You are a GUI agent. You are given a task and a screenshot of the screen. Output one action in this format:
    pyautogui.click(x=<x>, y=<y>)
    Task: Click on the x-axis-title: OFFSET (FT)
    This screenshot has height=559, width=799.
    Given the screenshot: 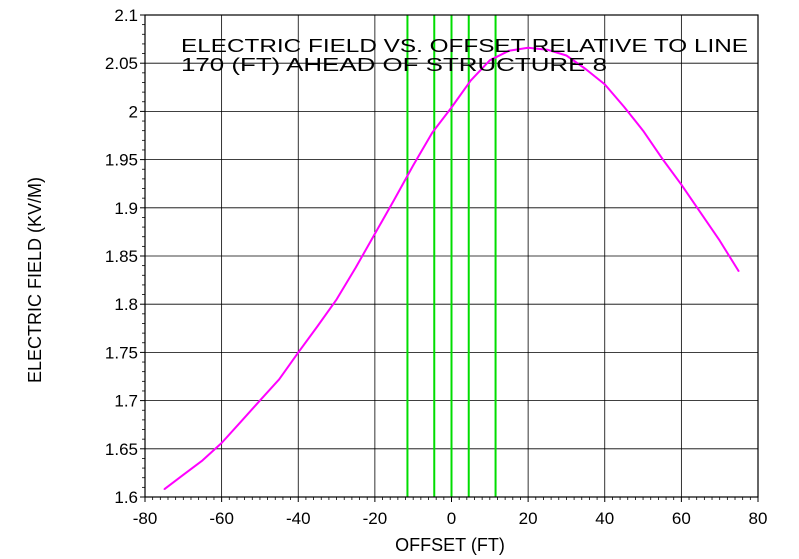 What is the action you would take?
    pyautogui.click(x=450, y=545)
    